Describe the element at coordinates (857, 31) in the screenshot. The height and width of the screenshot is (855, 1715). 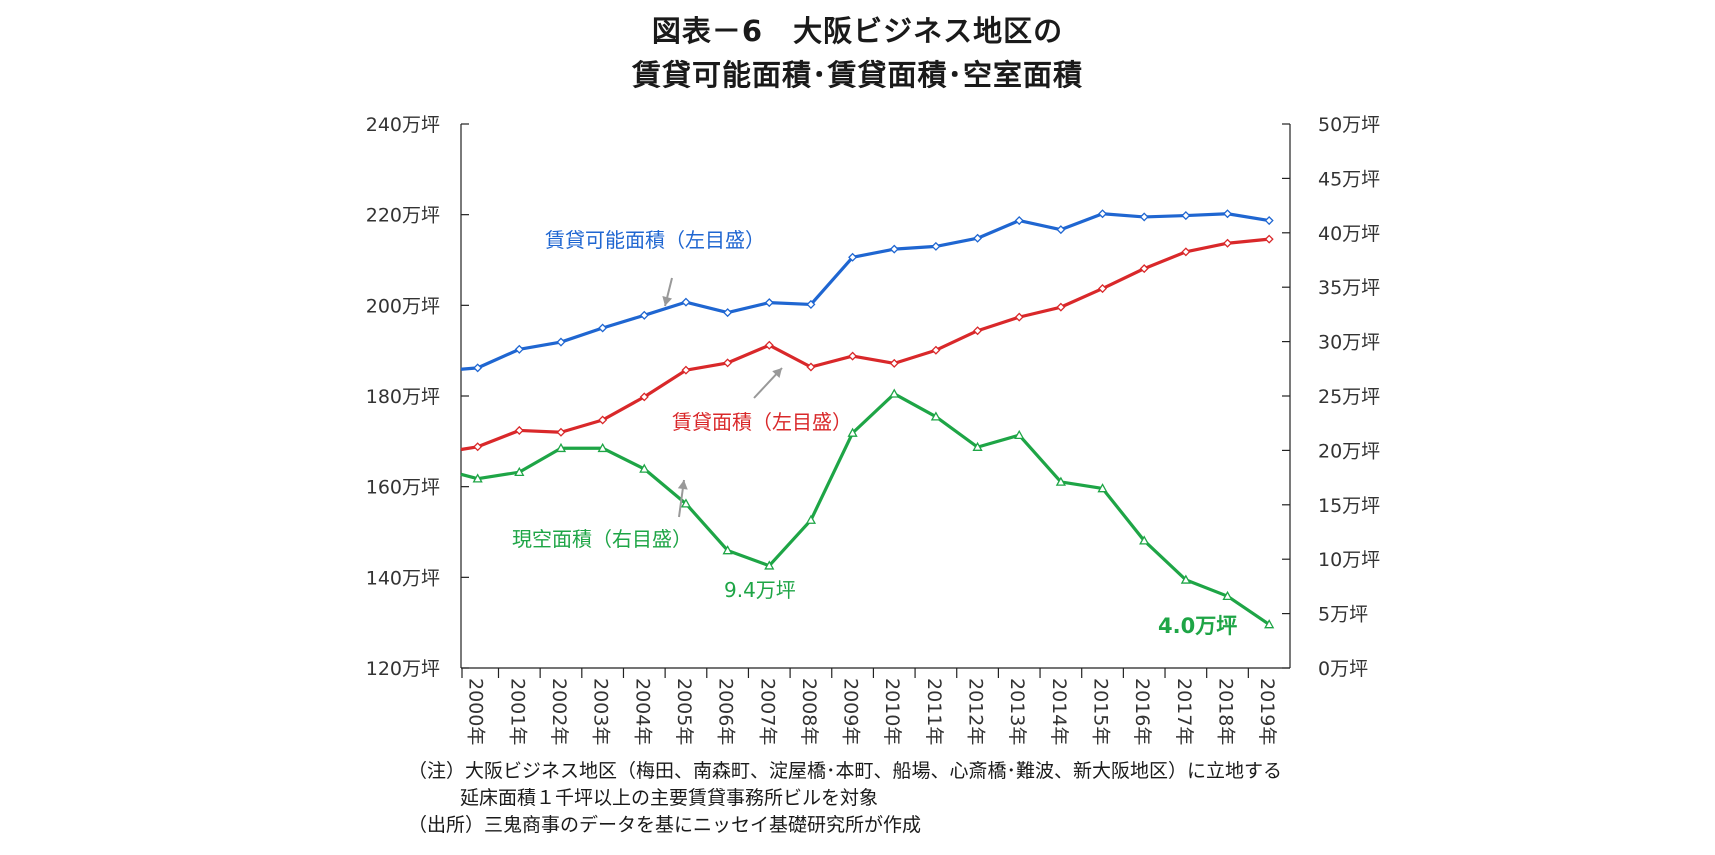
I see `chart-title-line1: 図表－6 大阪ビジネス地区の` at that location.